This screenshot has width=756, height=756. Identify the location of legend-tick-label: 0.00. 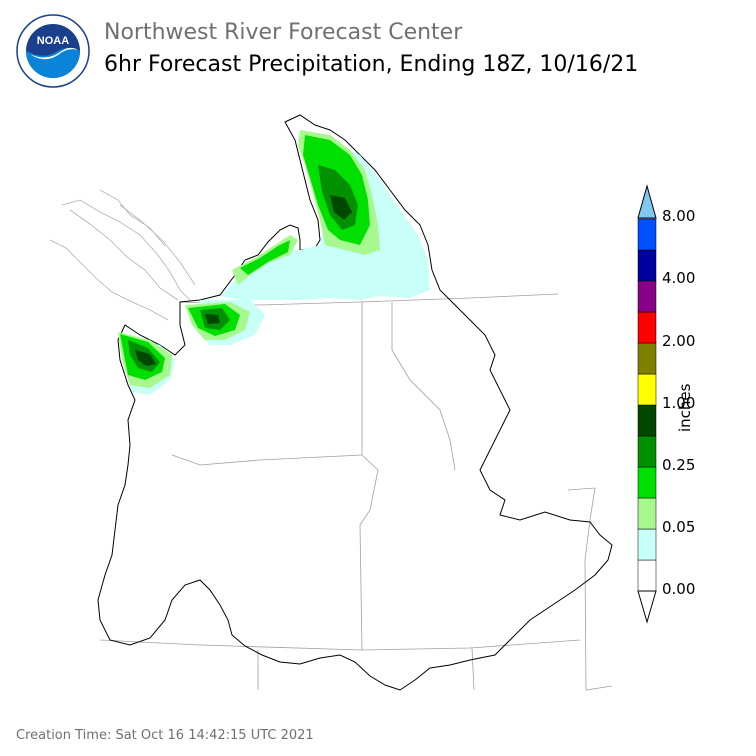
(679, 589).